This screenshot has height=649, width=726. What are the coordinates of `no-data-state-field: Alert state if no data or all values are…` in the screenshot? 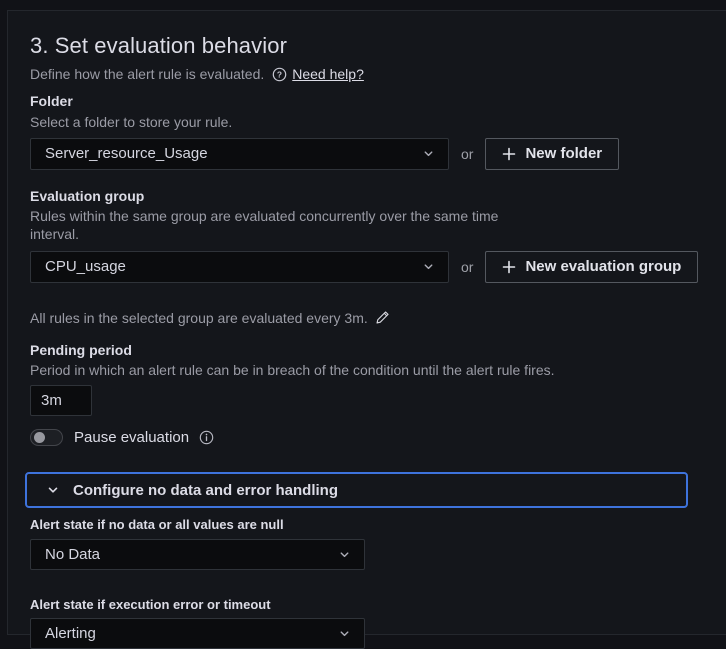 It's located at (378, 543).